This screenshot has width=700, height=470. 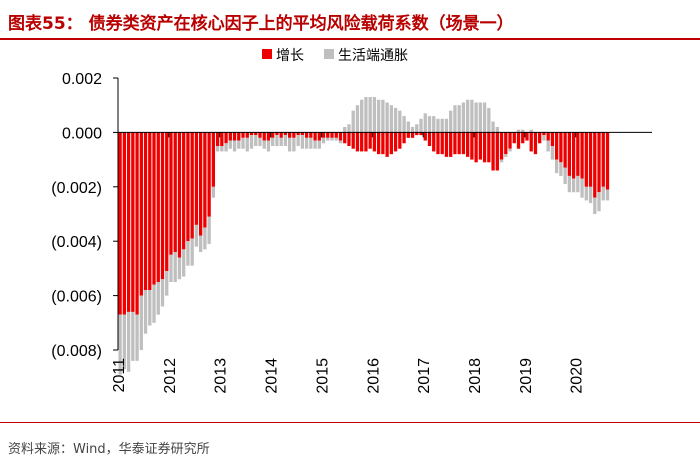 I want to click on y-tick-label: (0.004), so click(x=76, y=242).